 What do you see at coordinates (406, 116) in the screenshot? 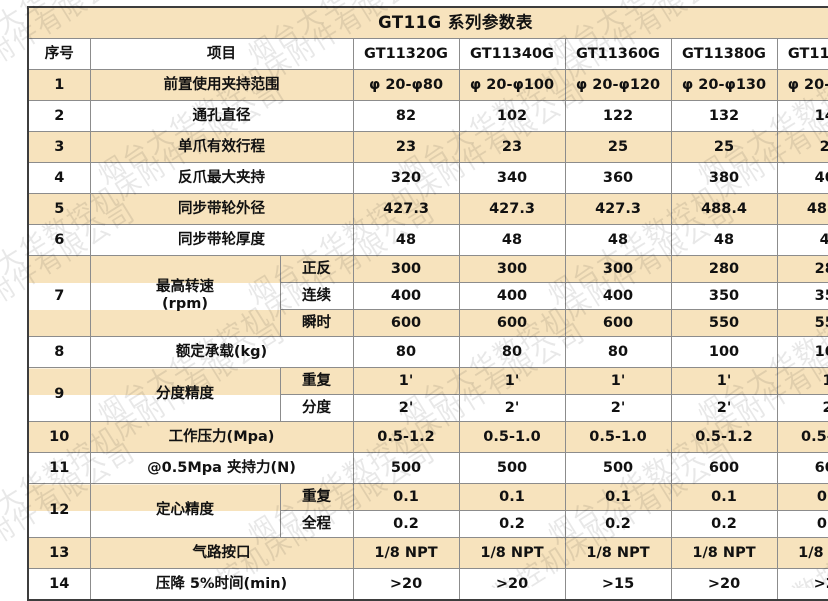
I see `row-value: 82` at bounding box center [406, 116].